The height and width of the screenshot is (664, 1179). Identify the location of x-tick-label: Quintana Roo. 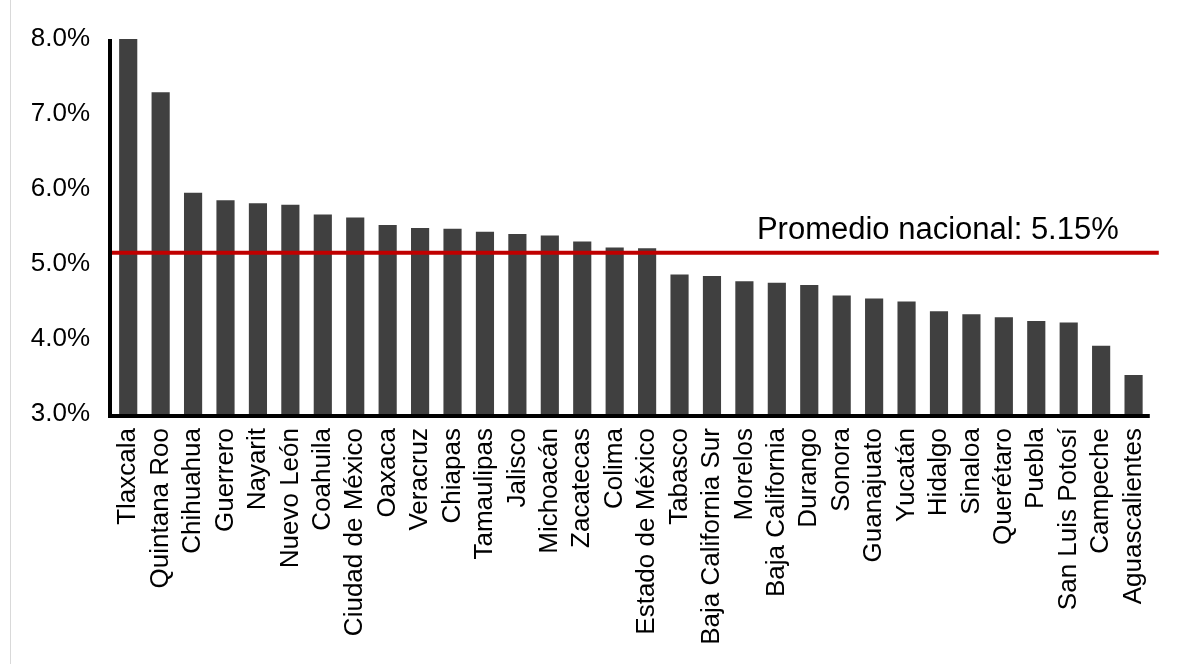
(158, 508).